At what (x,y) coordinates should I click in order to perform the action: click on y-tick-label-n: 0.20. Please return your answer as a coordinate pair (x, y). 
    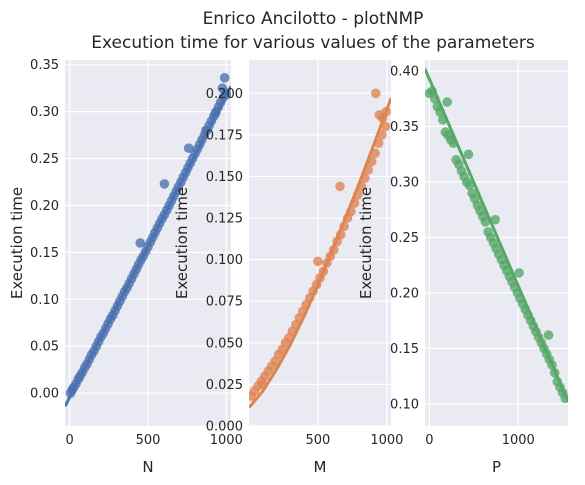
    Looking at the image, I should click on (44, 206).